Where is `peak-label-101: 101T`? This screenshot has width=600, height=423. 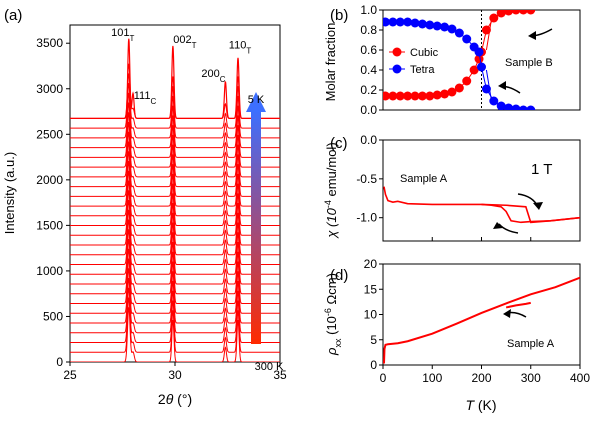 peak-label-101: 101T is located at coordinates (122, 35).